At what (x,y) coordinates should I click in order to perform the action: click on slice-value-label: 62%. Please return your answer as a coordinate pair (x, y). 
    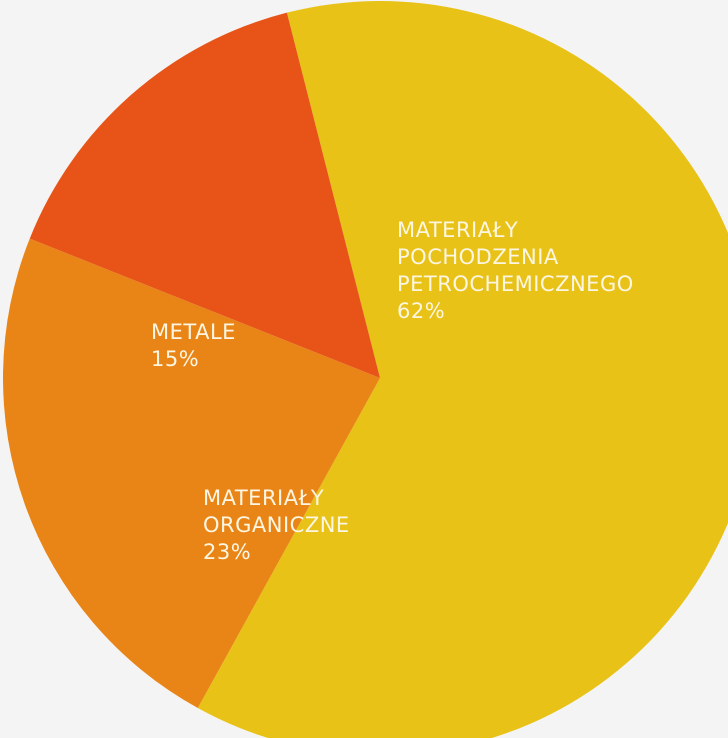
    Looking at the image, I should click on (421, 311).